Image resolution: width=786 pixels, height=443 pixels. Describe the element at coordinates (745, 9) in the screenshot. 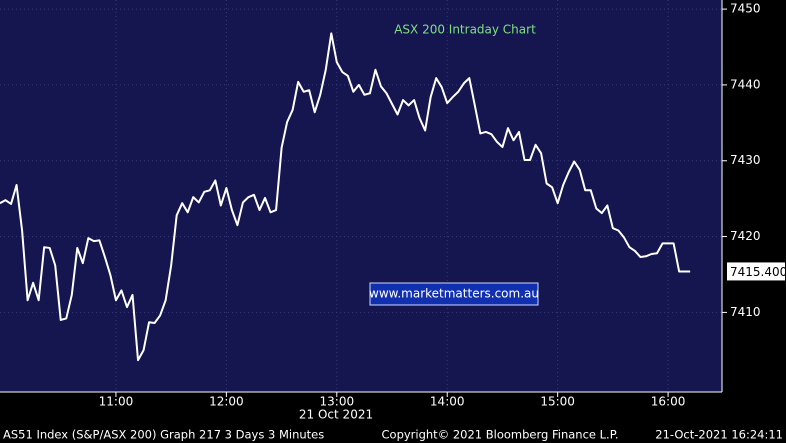

I see `y-tick-label: 7450` at that location.